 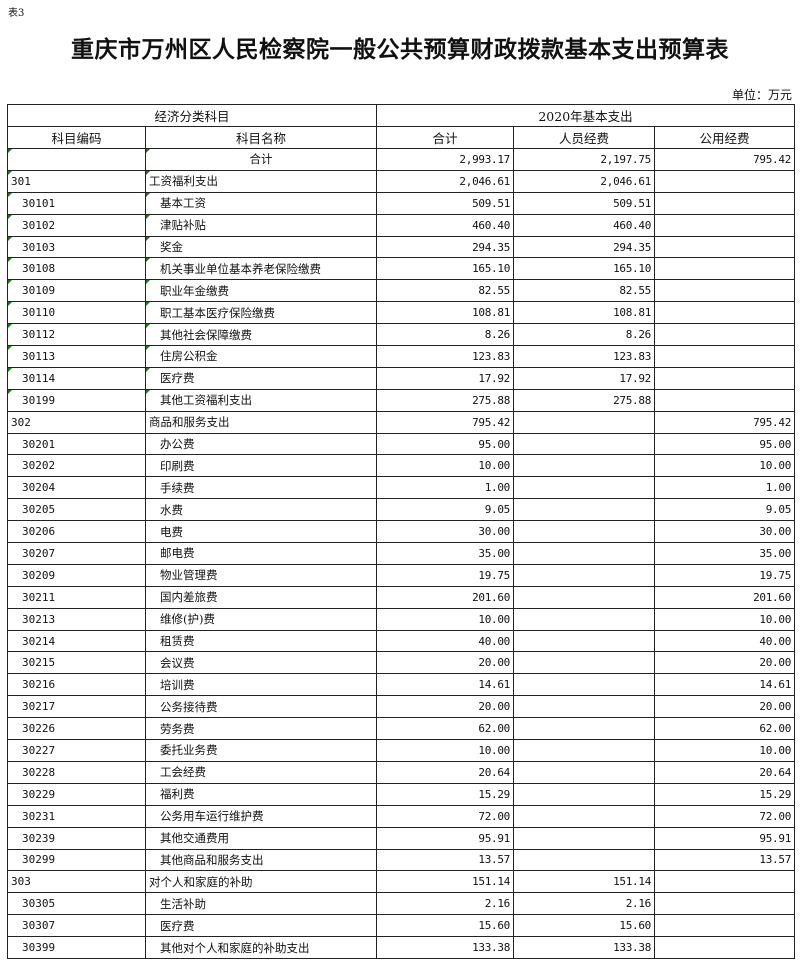 What do you see at coordinates (261, 685) in the screenshot?
I see `name-cell: 培训费` at bounding box center [261, 685].